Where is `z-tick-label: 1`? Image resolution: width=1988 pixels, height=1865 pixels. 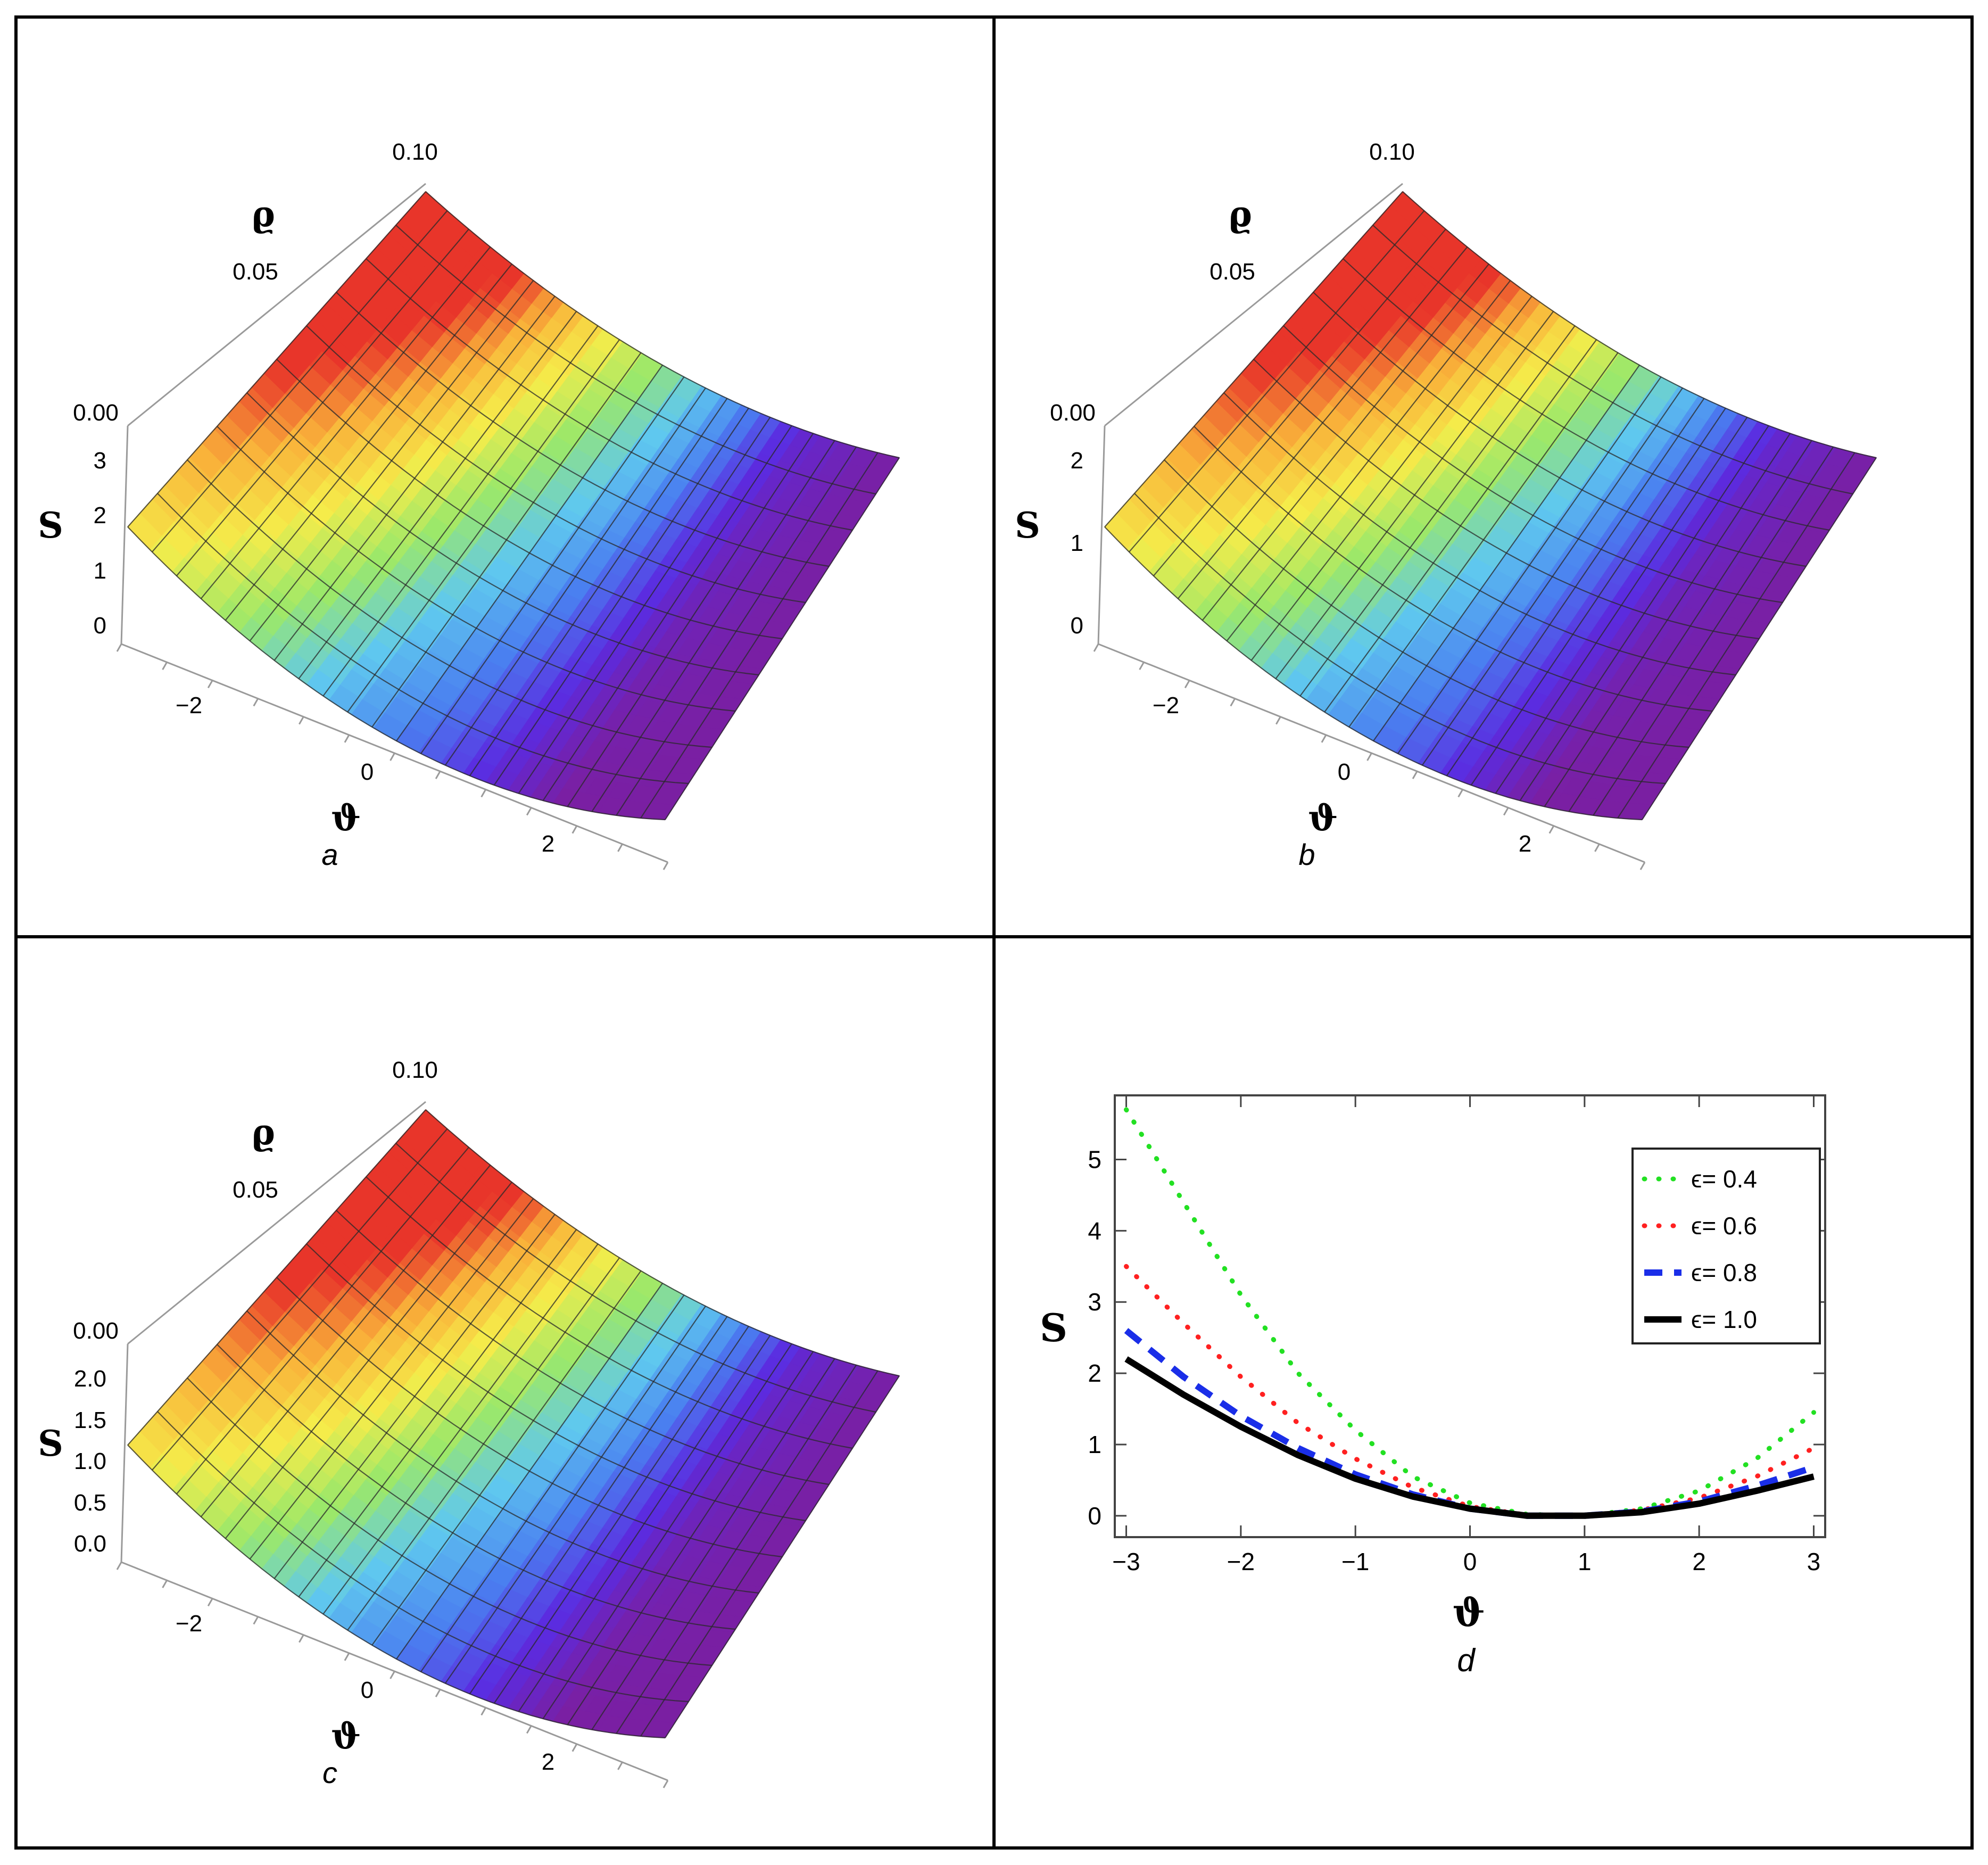
z-tick-label: 1 is located at coordinates (100, 571).